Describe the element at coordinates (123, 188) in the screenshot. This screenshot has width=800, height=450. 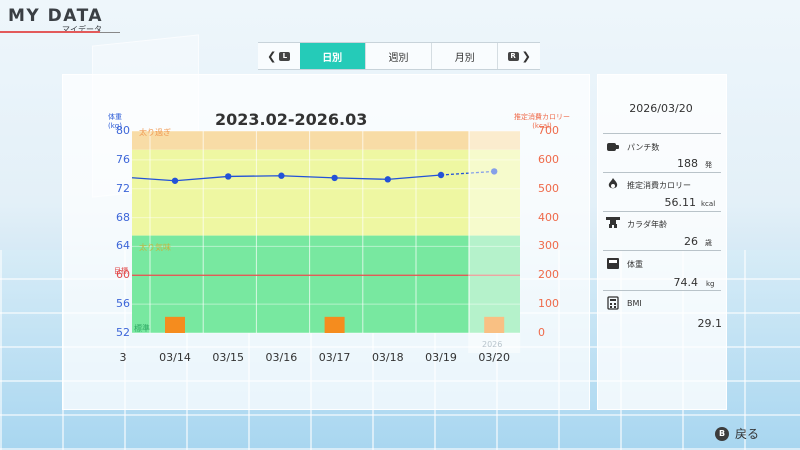
I see `left-tick-label: 72` at that location.